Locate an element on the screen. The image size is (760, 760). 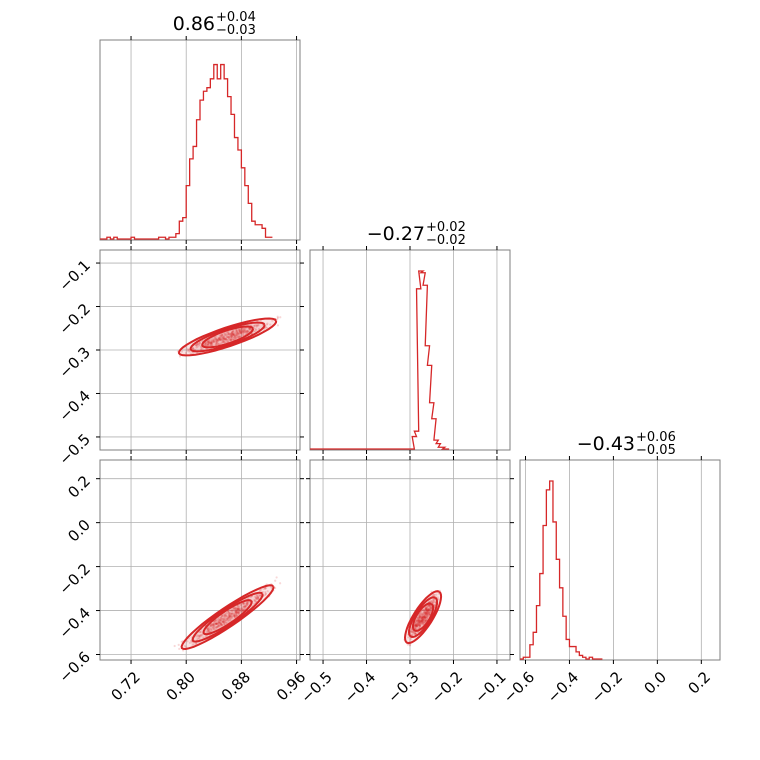
y-tick-label: −0.1 is located at coordinates (75, 275).